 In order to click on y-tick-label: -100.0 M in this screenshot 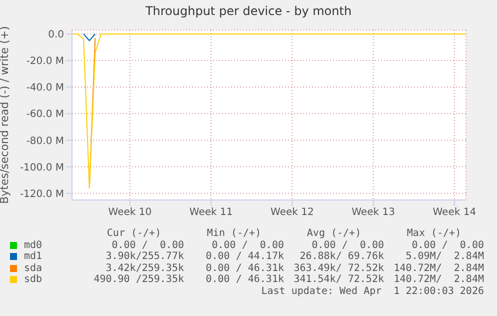, I will do `click(42, 168)`.